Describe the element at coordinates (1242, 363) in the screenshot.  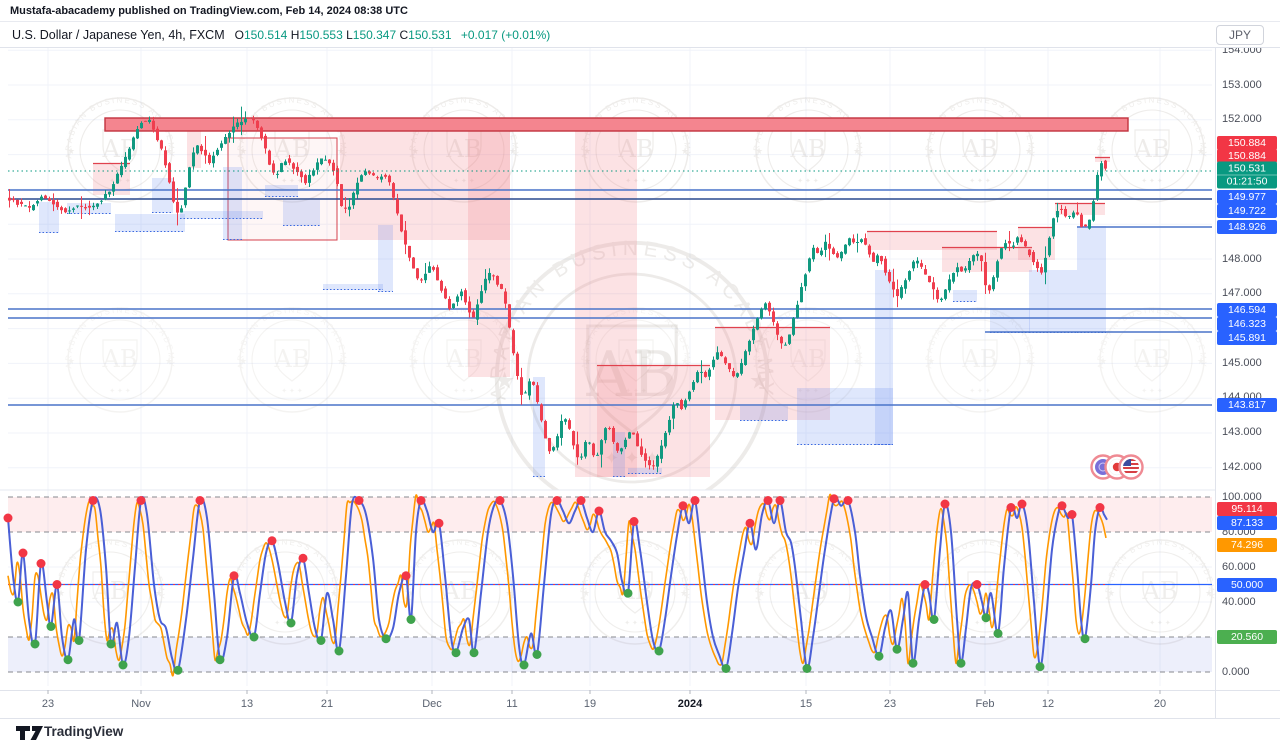
I see `price-tick-label: 145.000` at that location.